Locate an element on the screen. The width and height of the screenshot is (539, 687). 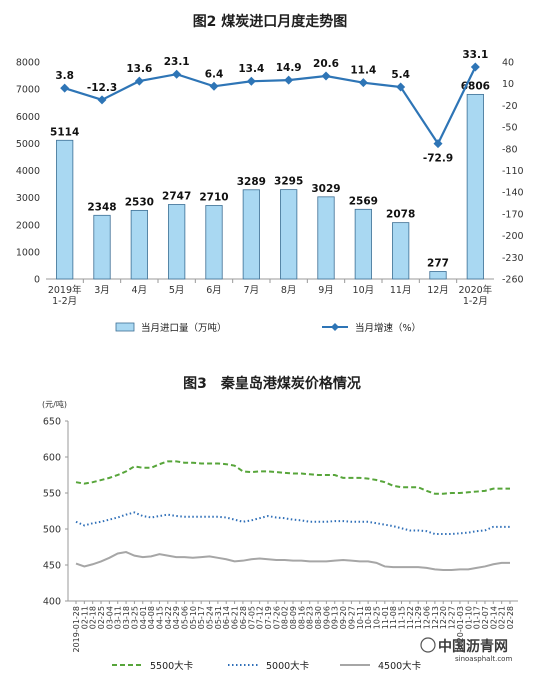
legend-label-line: 当月增速（%） is located at coordinates (388, 328).